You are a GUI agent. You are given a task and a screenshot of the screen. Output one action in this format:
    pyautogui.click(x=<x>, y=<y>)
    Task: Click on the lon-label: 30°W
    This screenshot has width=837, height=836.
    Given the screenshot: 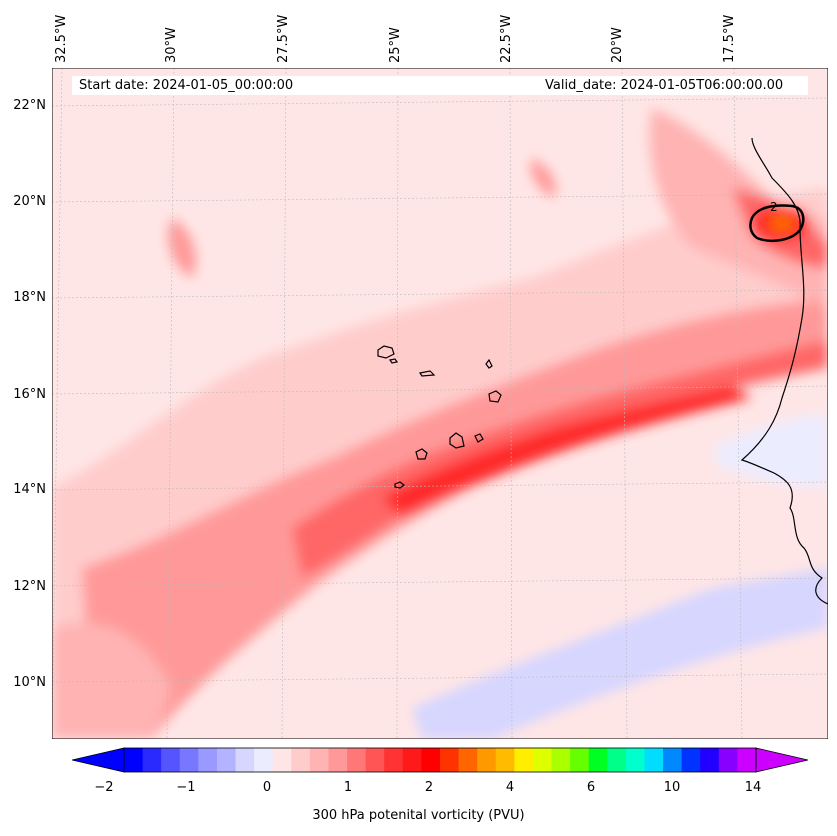 What is the action you would take?
    pyautogui.click(x=171, y=45)
    